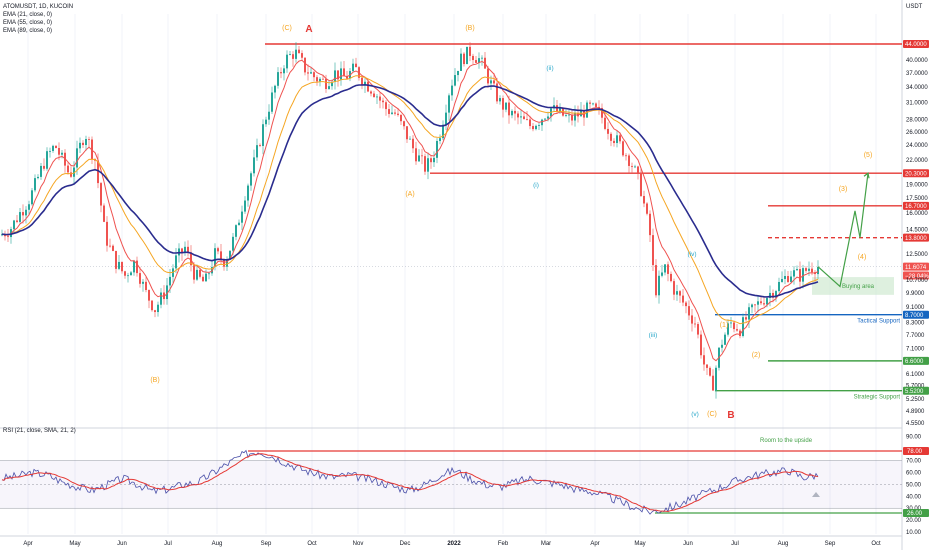 Image resolution: width=932 pixels, height=550 pixels. What do you see at coordinates (914, 497) in the screenshot?
I see `rsi-tick: 40.00` at bounding box center [914, 497].